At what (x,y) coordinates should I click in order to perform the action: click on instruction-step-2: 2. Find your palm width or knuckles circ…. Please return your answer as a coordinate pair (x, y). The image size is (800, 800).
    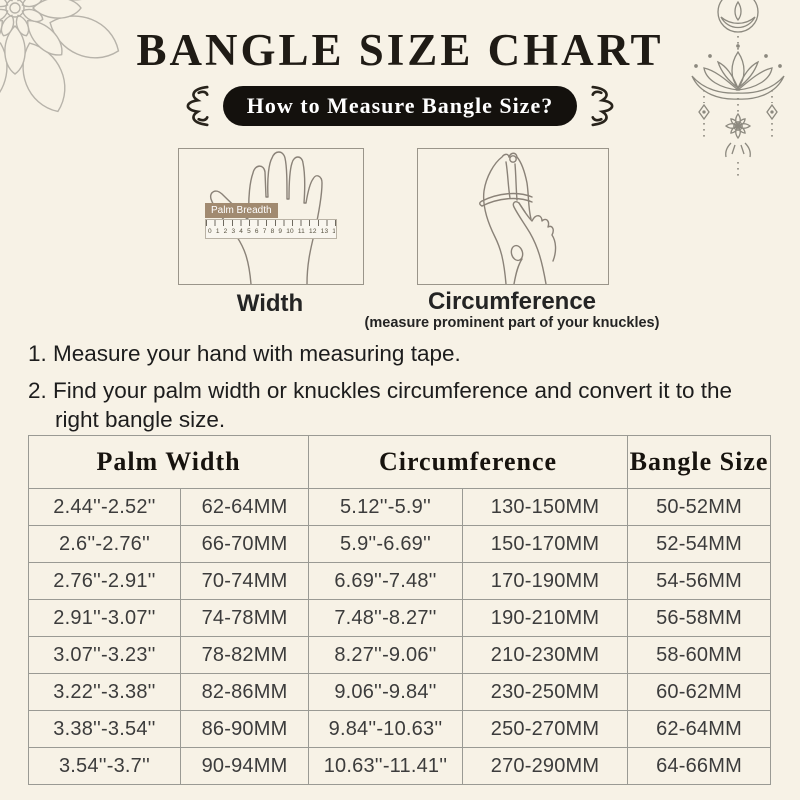
    Looking at the image, I should click on (380, 405).